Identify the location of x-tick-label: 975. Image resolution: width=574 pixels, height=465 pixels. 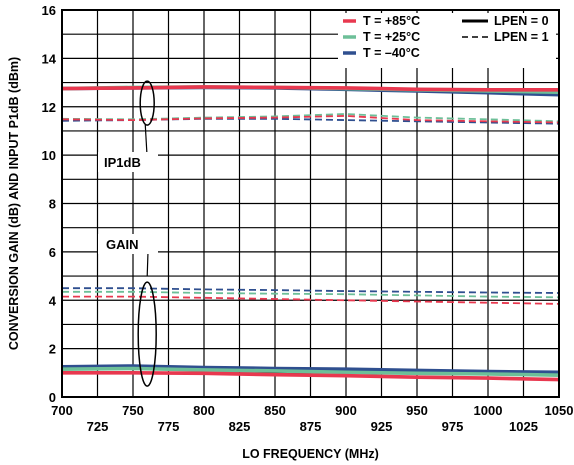
(453, 426).